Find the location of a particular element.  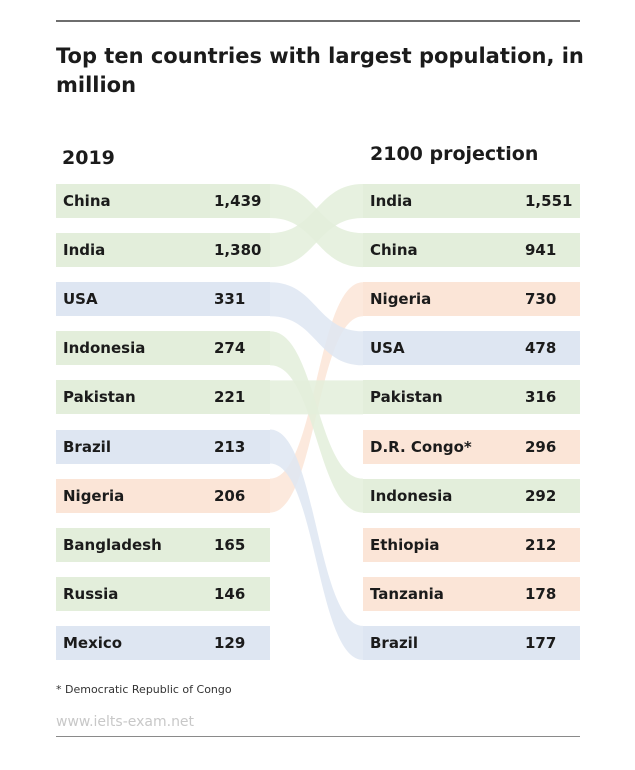

country-name: Mexico is located at coordinates (93, 642).